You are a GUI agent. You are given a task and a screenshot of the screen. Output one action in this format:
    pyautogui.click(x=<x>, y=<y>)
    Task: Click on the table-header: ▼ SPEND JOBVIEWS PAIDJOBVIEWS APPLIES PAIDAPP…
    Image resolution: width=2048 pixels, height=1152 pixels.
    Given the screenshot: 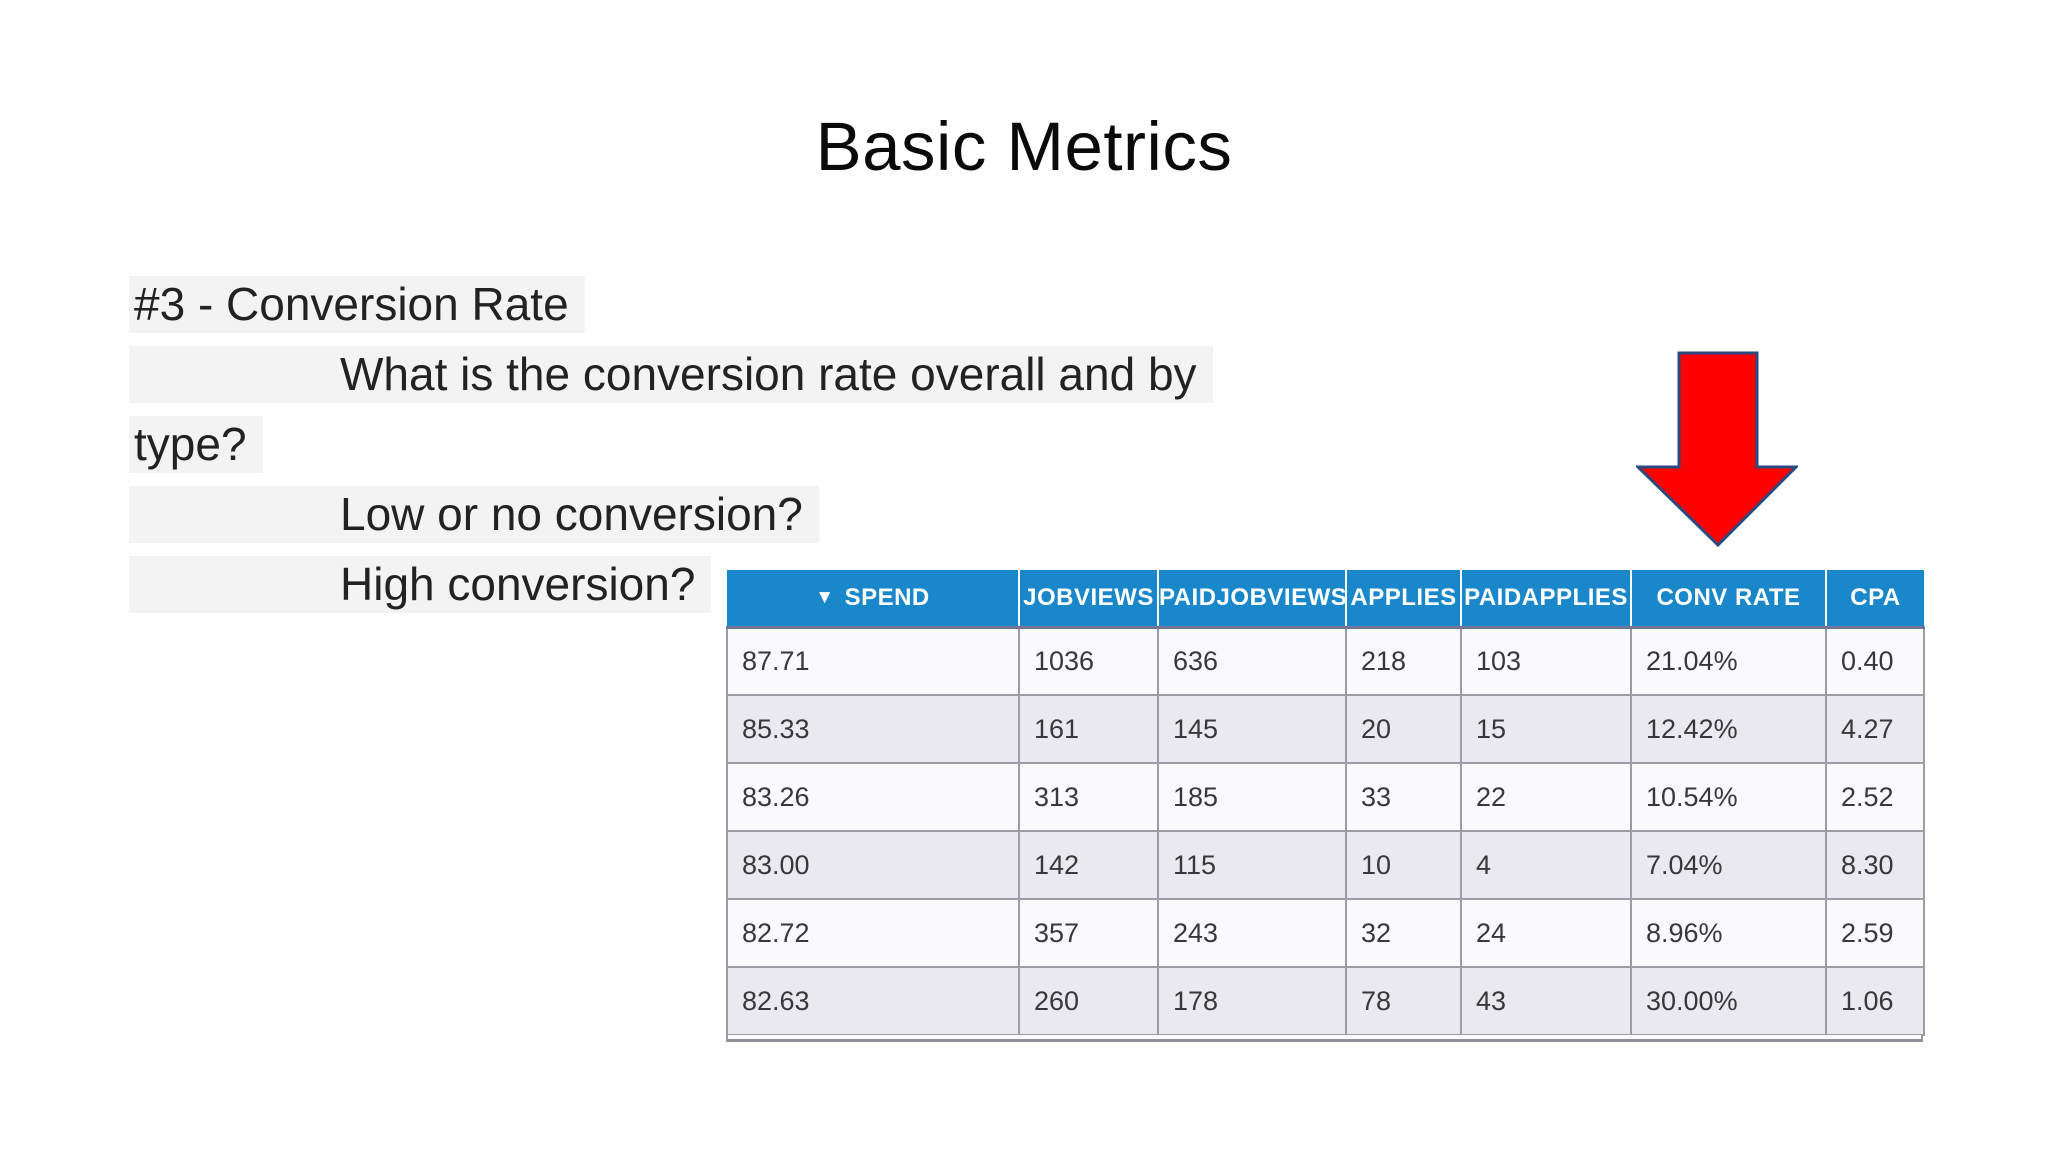 What is the action you would take?
    pyautogui.click(x=1325, y=599)
    